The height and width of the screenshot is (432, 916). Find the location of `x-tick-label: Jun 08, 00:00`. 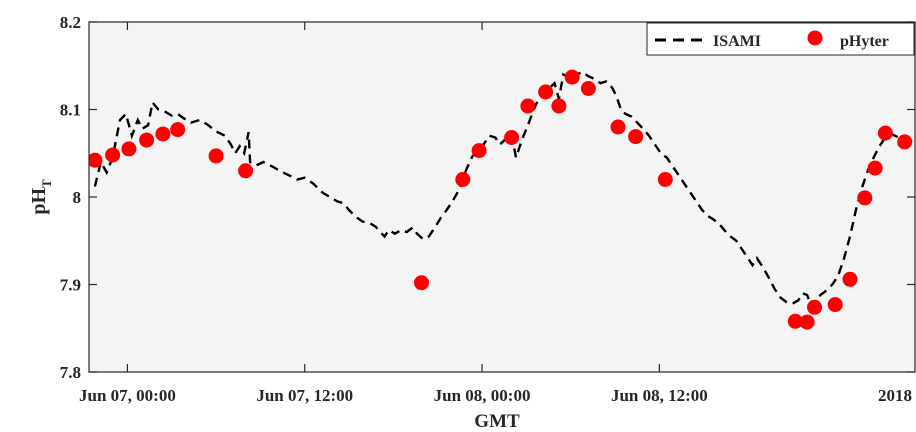

x-tick-label: Jun 08, 00:00 is located at coordinates (482, 395).